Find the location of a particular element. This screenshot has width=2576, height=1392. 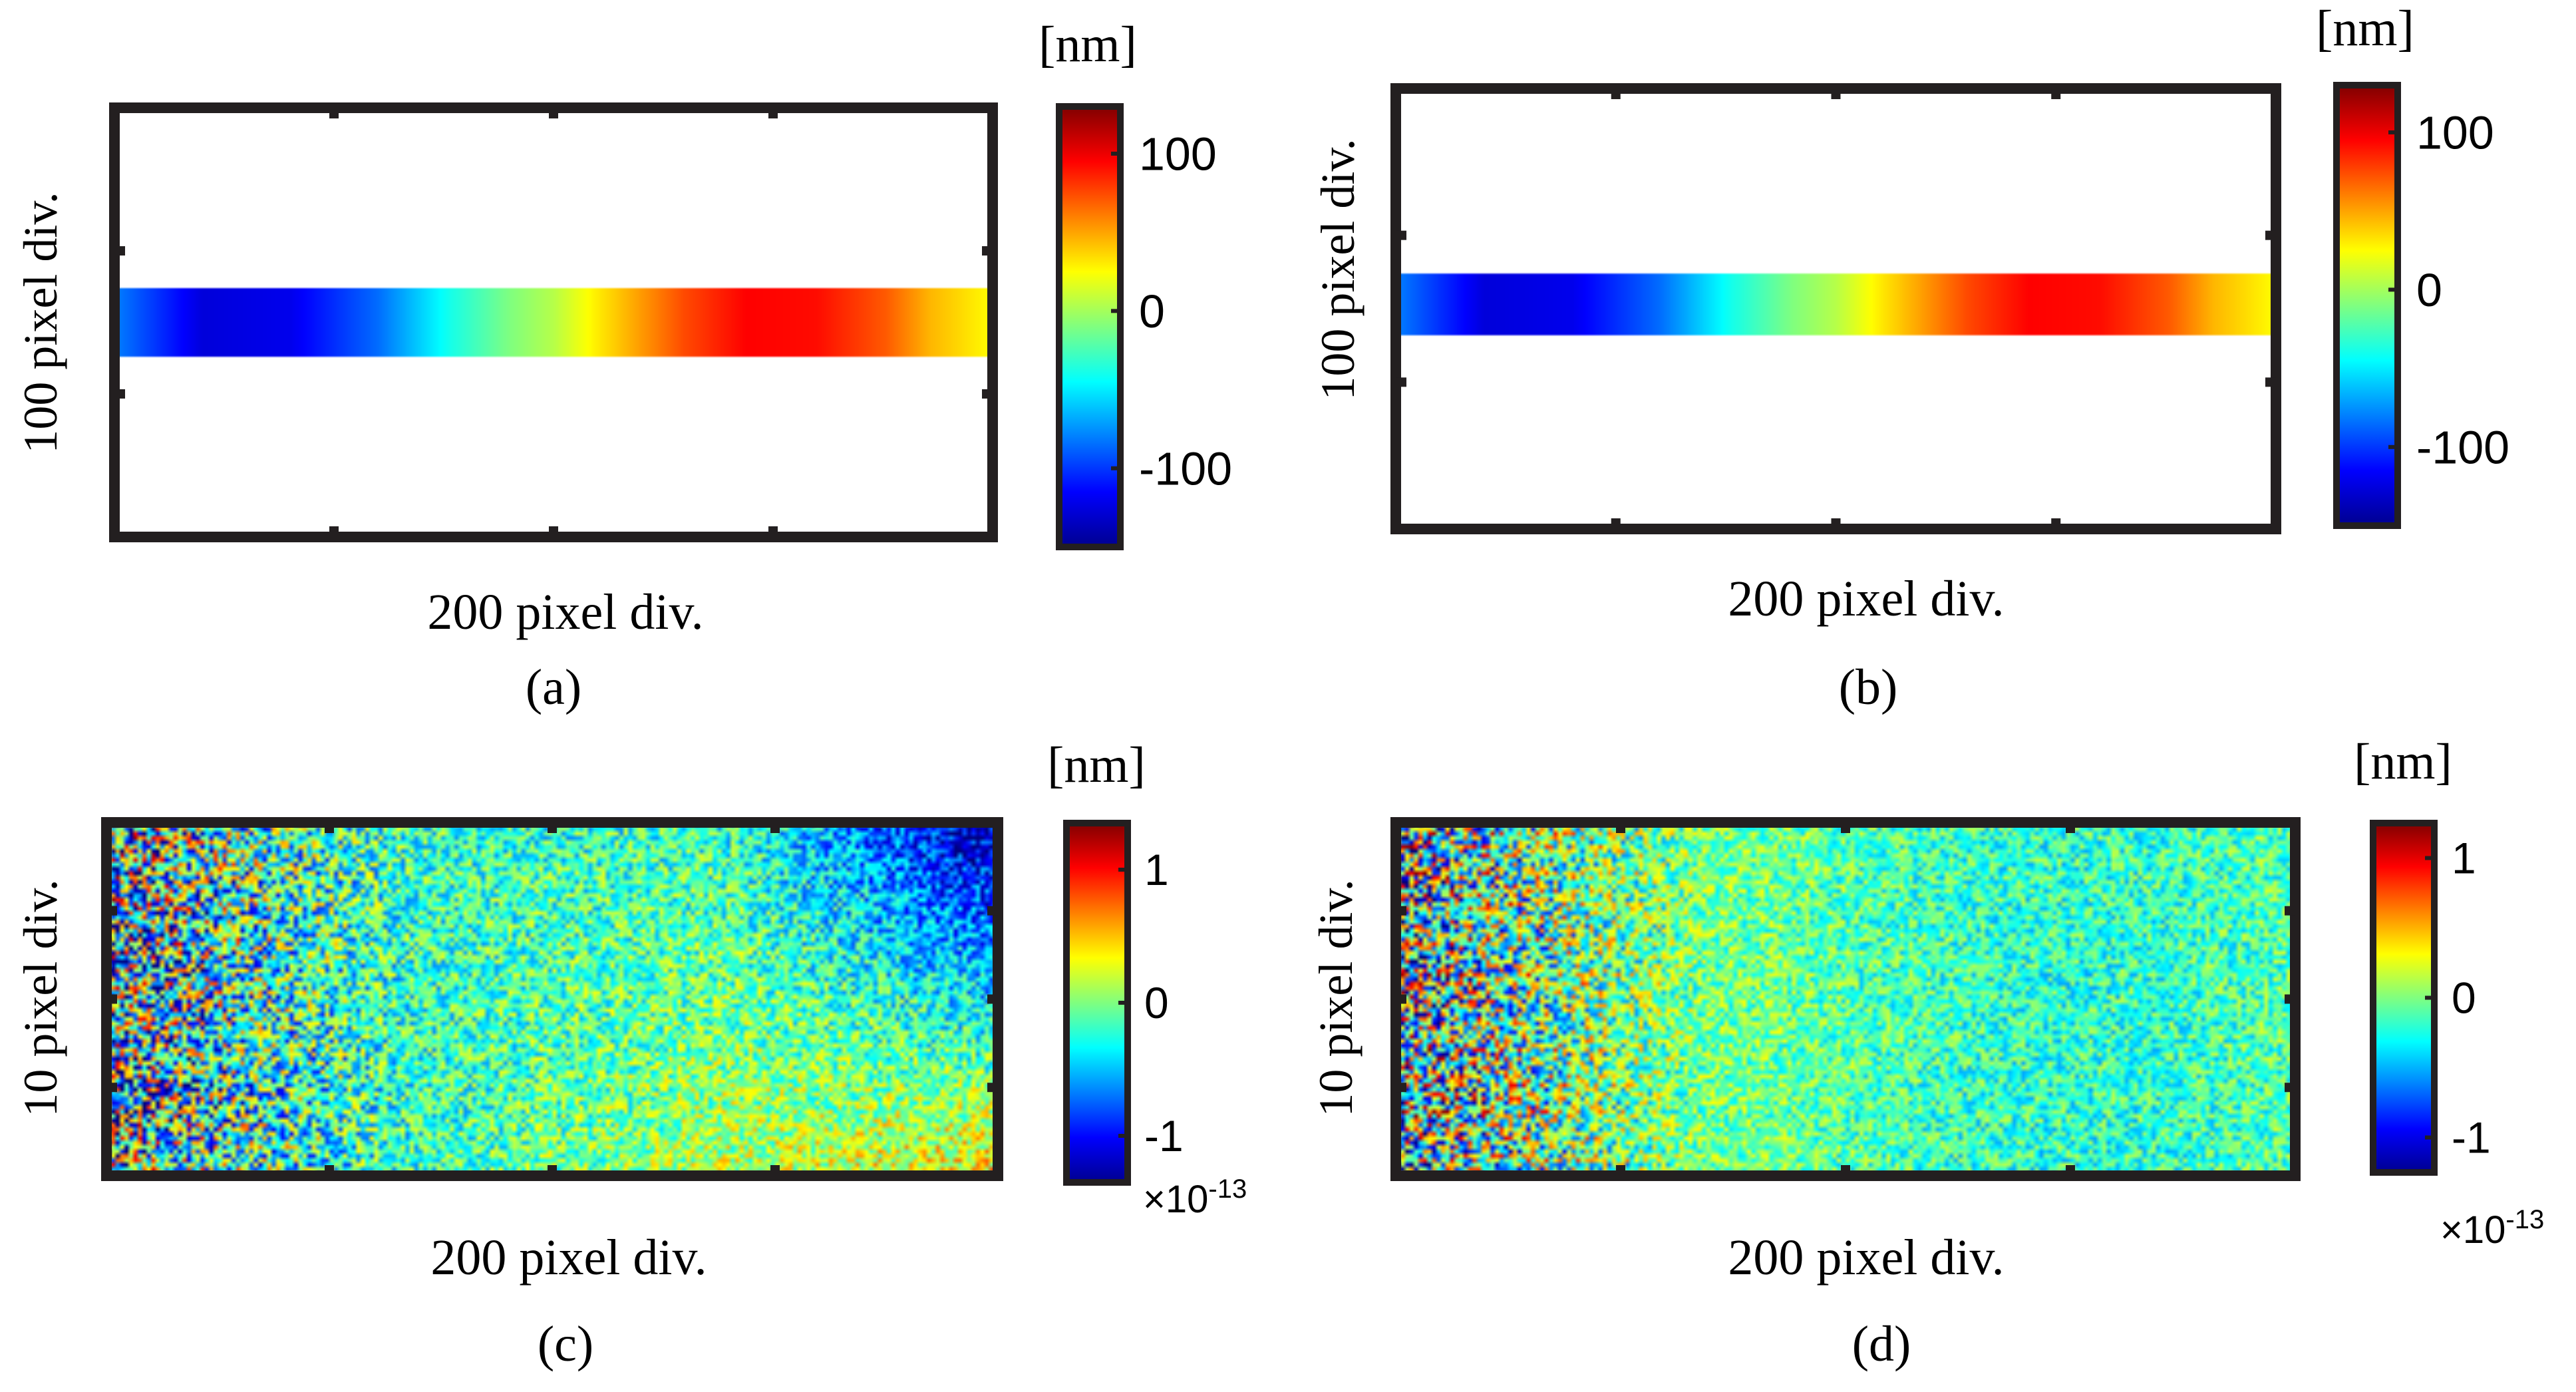

colorbar-unit-b: [nm] is located at coordinates (2365, 29).